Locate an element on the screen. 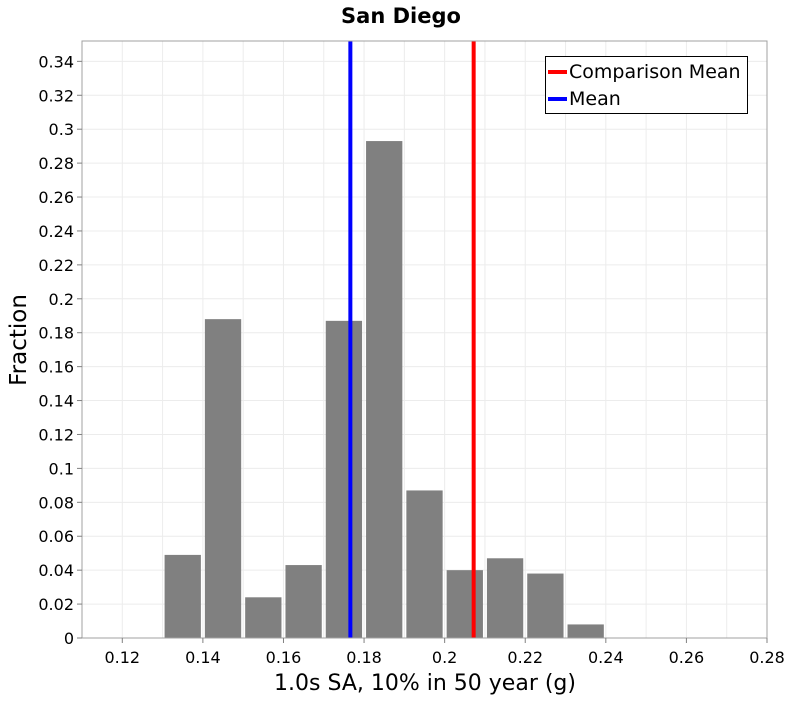 The image size is (800, 704). legend-entry-mean: Mean is located at coordinates (584, 99).